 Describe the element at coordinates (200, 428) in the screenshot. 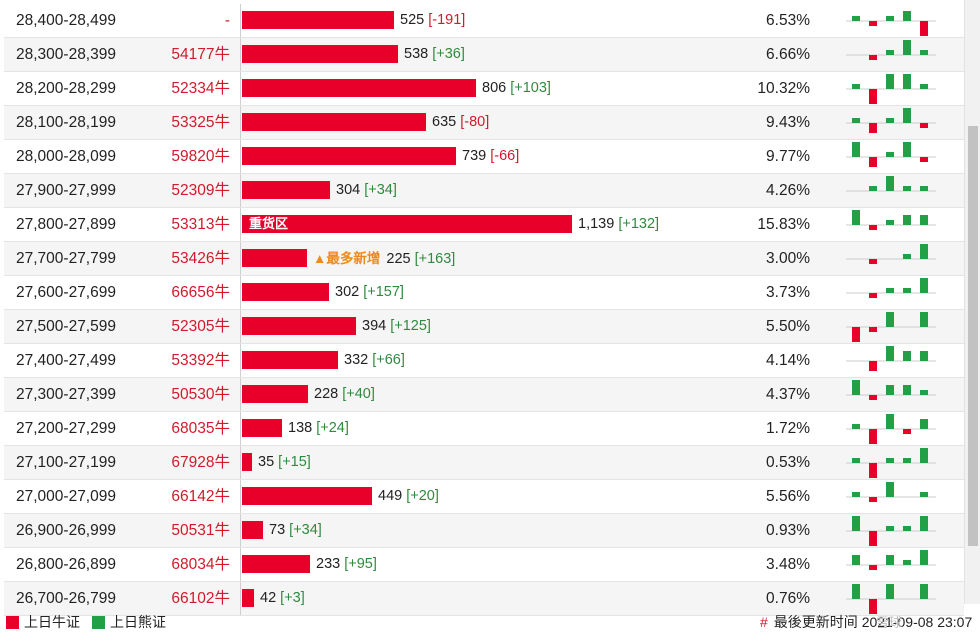

I see `bull-code: 68035牛` at that location.